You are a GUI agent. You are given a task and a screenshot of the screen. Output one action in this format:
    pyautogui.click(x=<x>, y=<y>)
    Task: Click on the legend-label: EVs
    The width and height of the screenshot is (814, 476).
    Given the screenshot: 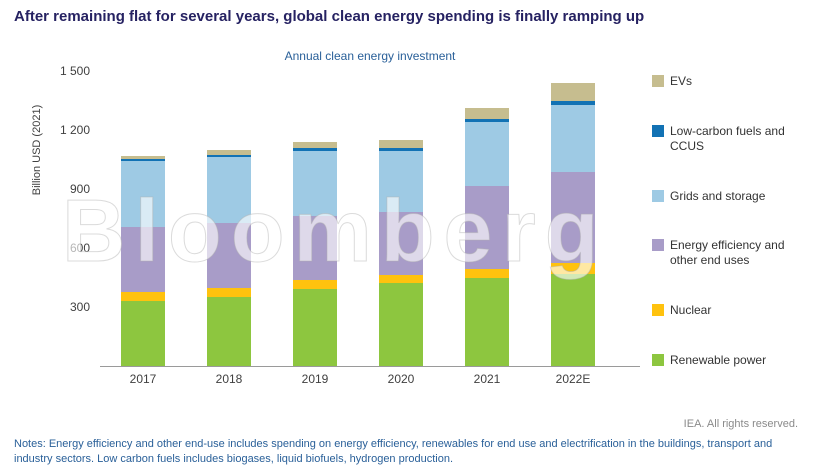 What is the action you would take?
    pyautogui.click(x=681, y=81)
    